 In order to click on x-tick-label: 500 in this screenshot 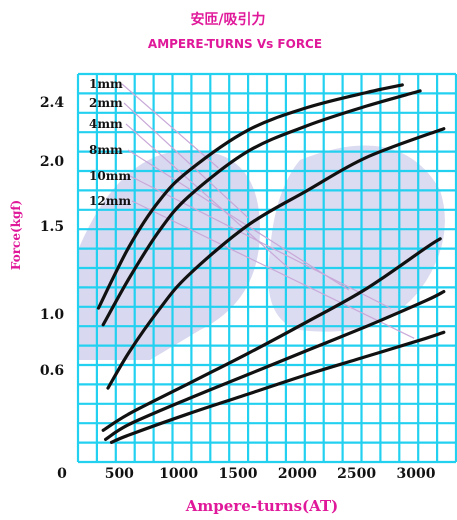, I will do `click(119, 474)`.